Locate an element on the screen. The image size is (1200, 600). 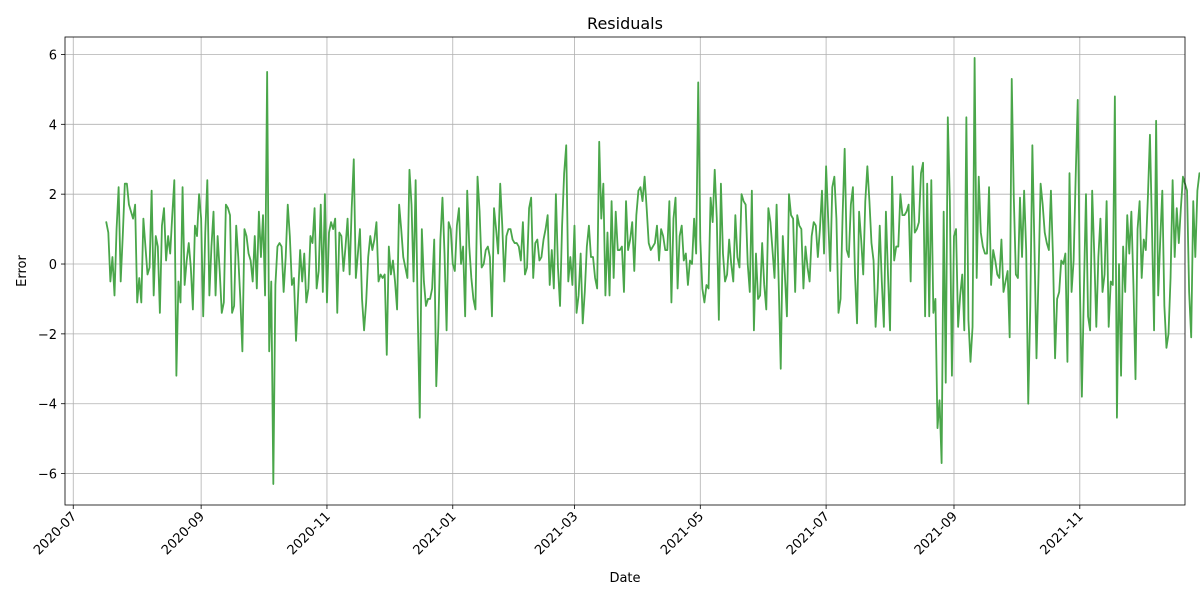
x-tick-label: 2021-03 is located at coordinates (556, 533).